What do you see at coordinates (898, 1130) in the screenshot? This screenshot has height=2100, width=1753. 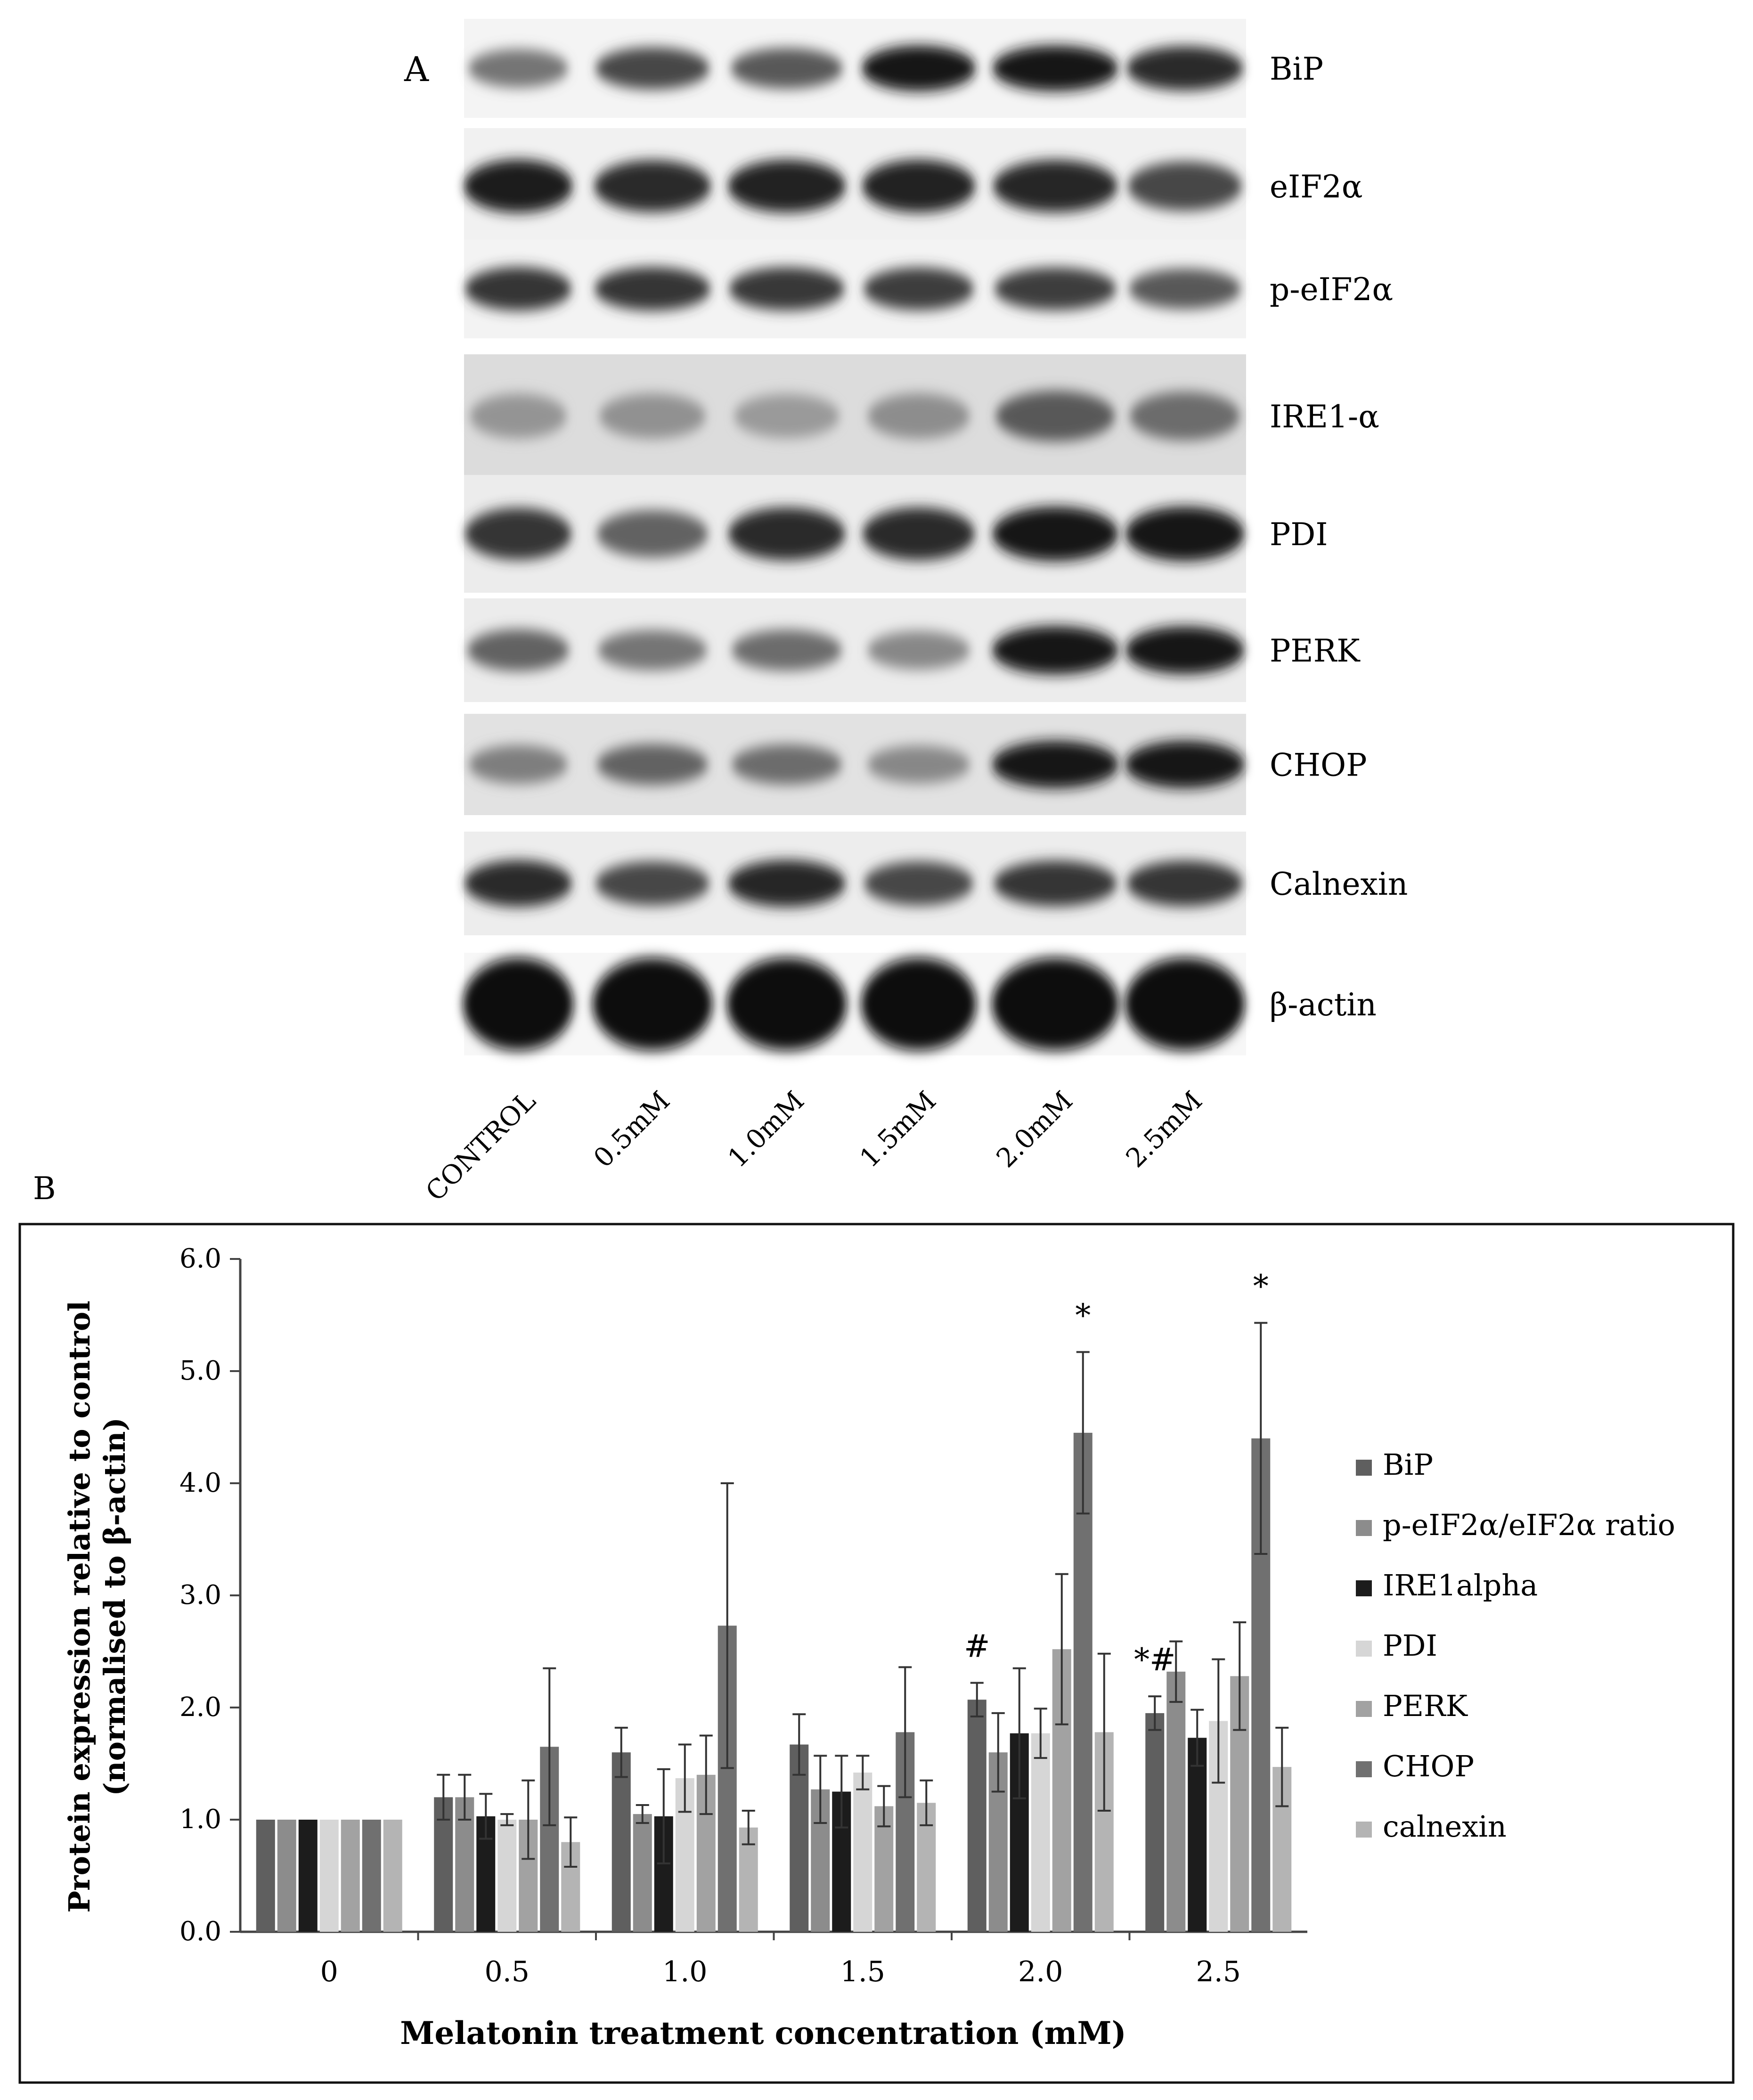 I see `lane-label-1-5mm: 1.5mM` at bounding box center [898, 1130].